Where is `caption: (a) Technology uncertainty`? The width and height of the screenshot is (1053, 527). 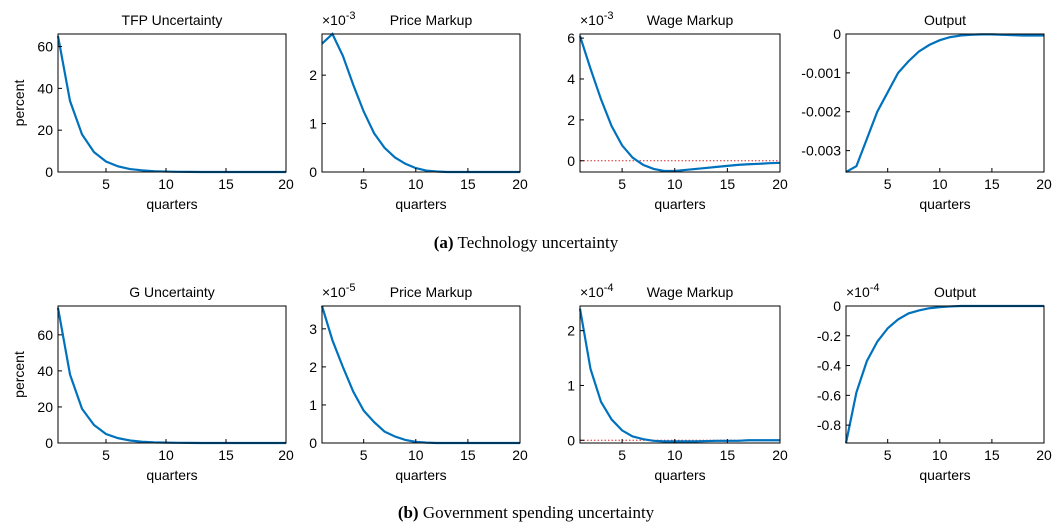 caption: (a) Technology uncertainty is located at coordinates (526, 242).